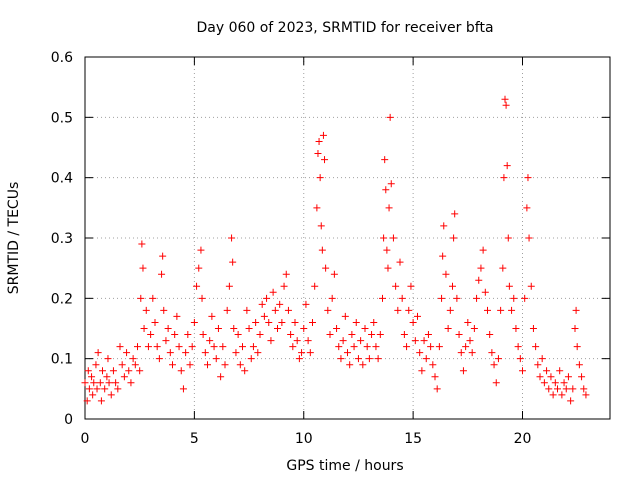 This screenshot has height=480, width=640. What do you see at coordinates (194, 439) in the screenshot?
I see `x-tick-label: 5` at bounding box center [194, 439].